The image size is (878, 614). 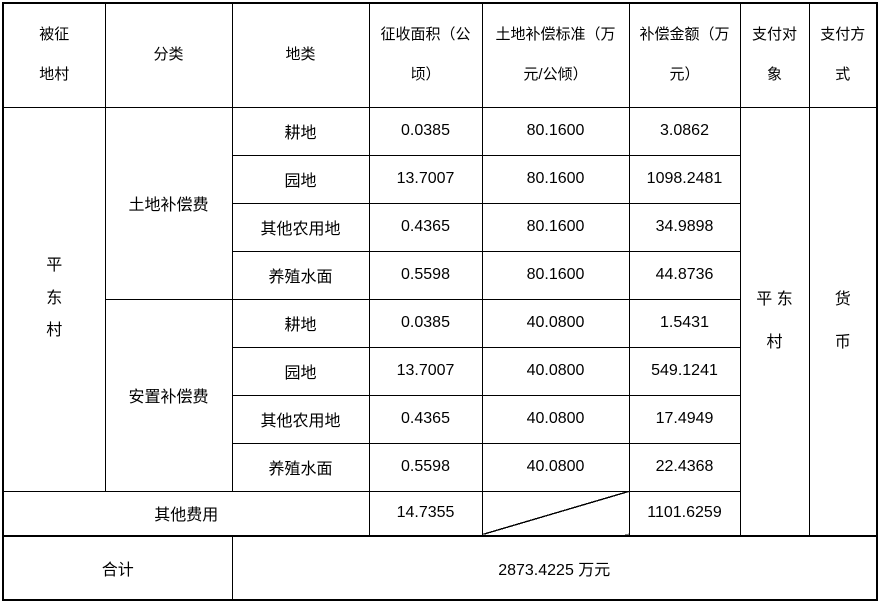 What do you see at coordinates (684, 419) in the screenshot?
I see `amount-value-cell: 17.4949` at bounding box center [684, 419].